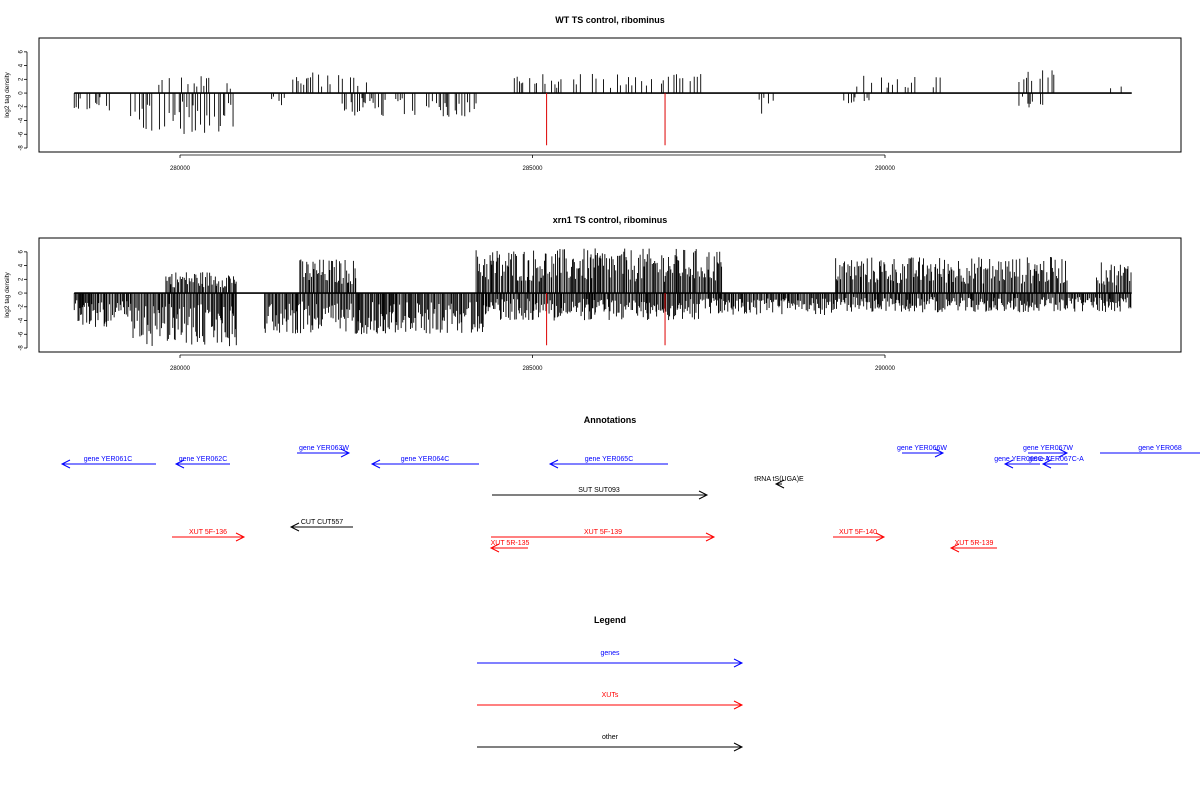  I want to click on wt-y-axis-label: log2 tag density, so click(7, 94).